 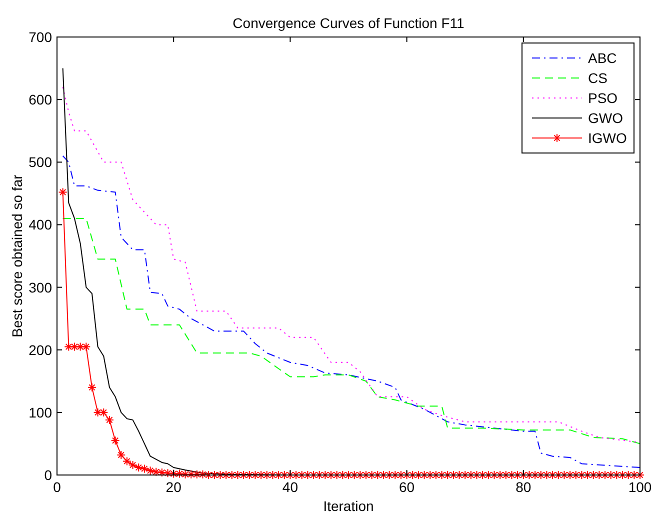 I want to click on y-tick-label: 300, so click(x=40, y=287).